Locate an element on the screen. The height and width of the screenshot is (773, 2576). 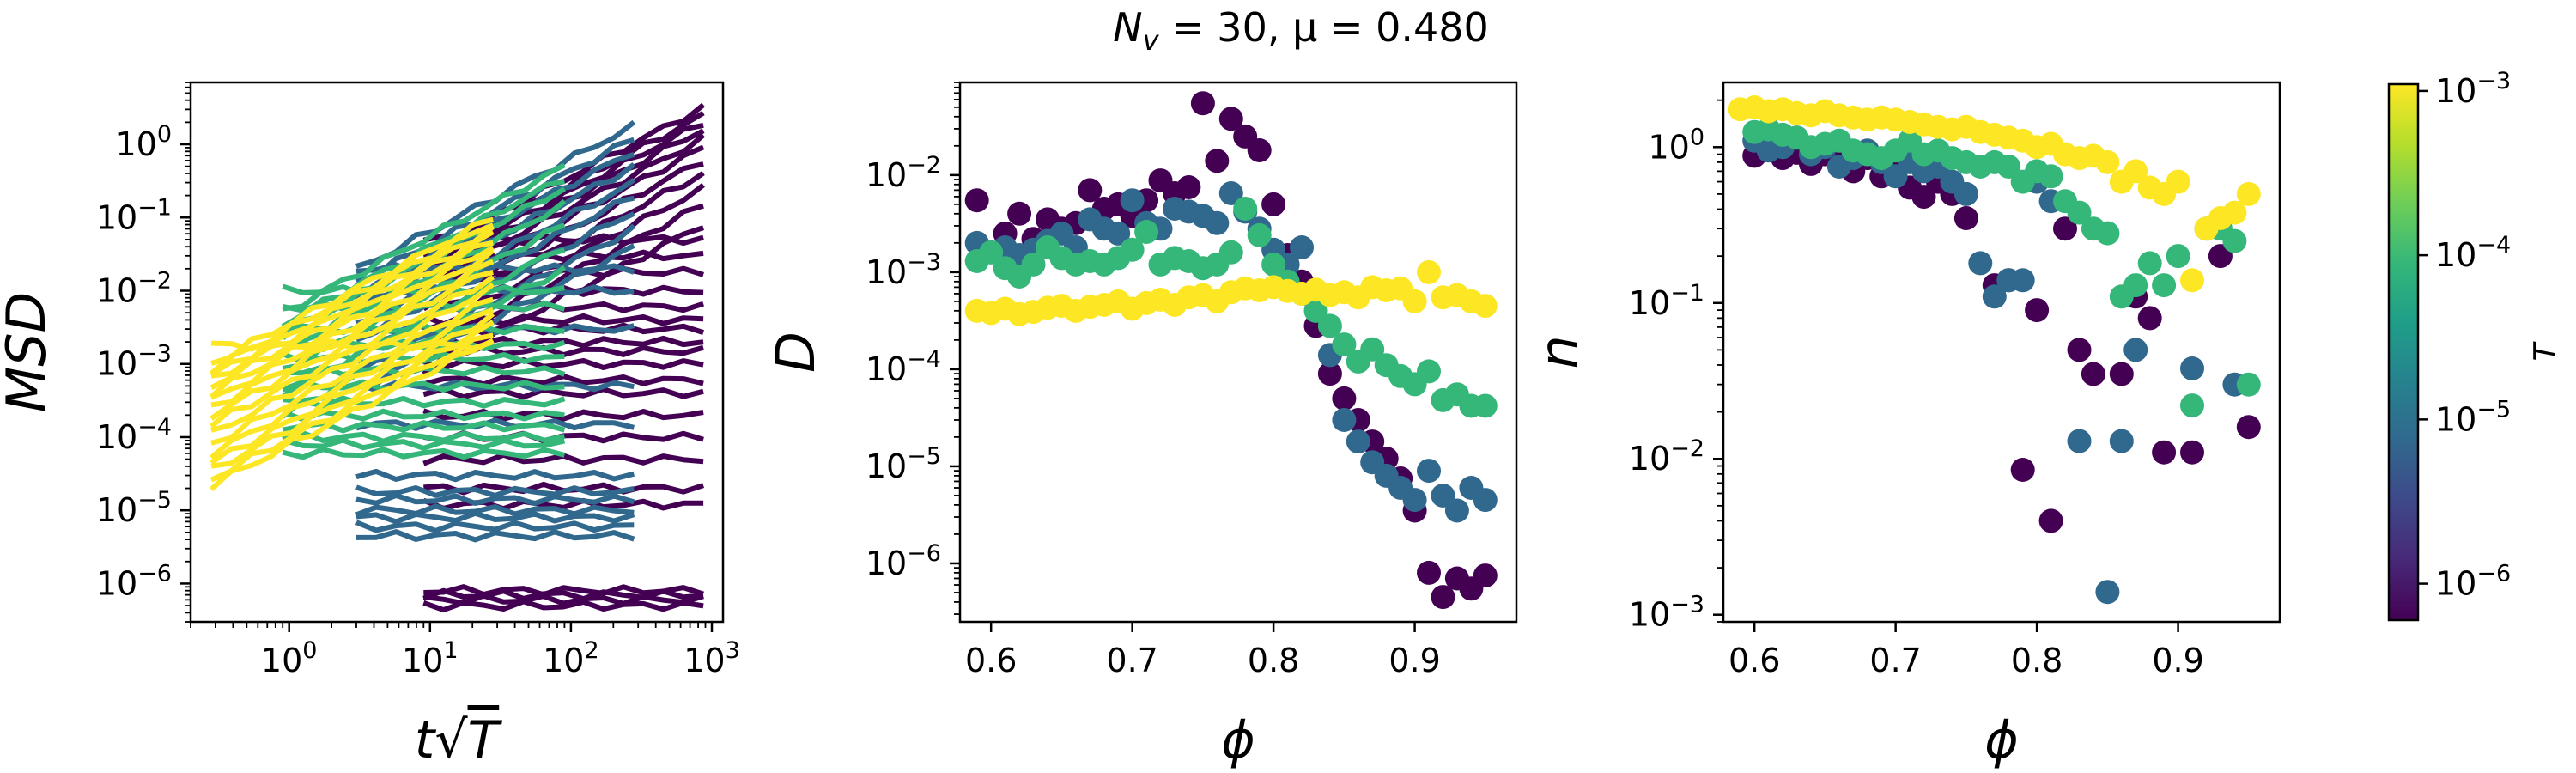
x-tick-label: 10⁰ is located at coordinates (290, 658).